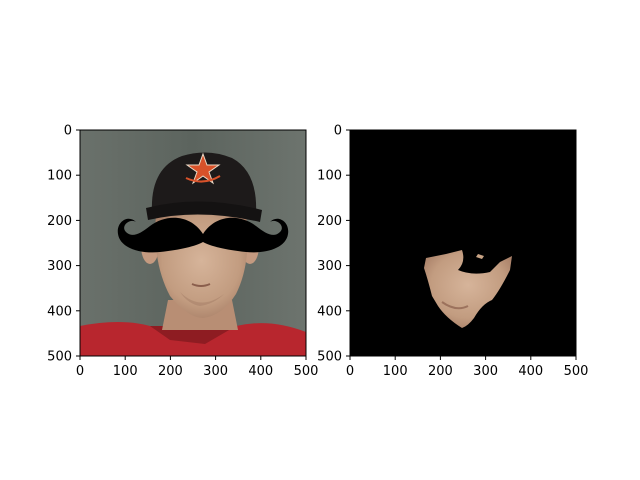  What do you see at coordinates (204, 211) in the screenshot?
I see `cap-brim` at bounding box center [204, 211].